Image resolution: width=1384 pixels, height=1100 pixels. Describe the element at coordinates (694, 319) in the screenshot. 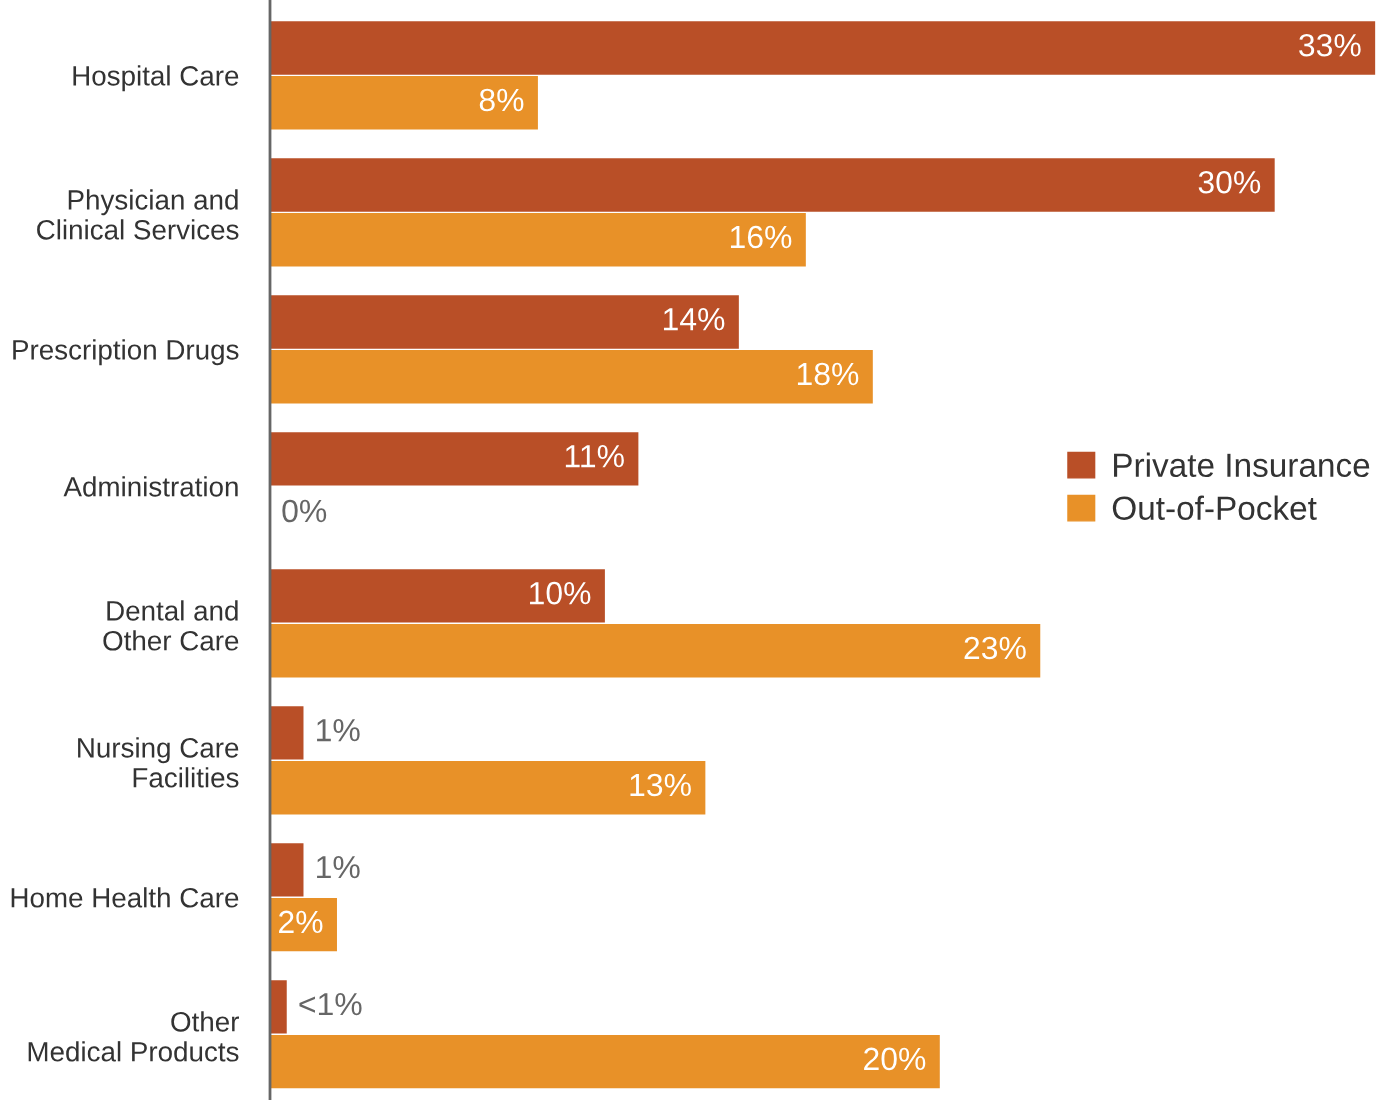

I see `data-label: 14%` at that location.